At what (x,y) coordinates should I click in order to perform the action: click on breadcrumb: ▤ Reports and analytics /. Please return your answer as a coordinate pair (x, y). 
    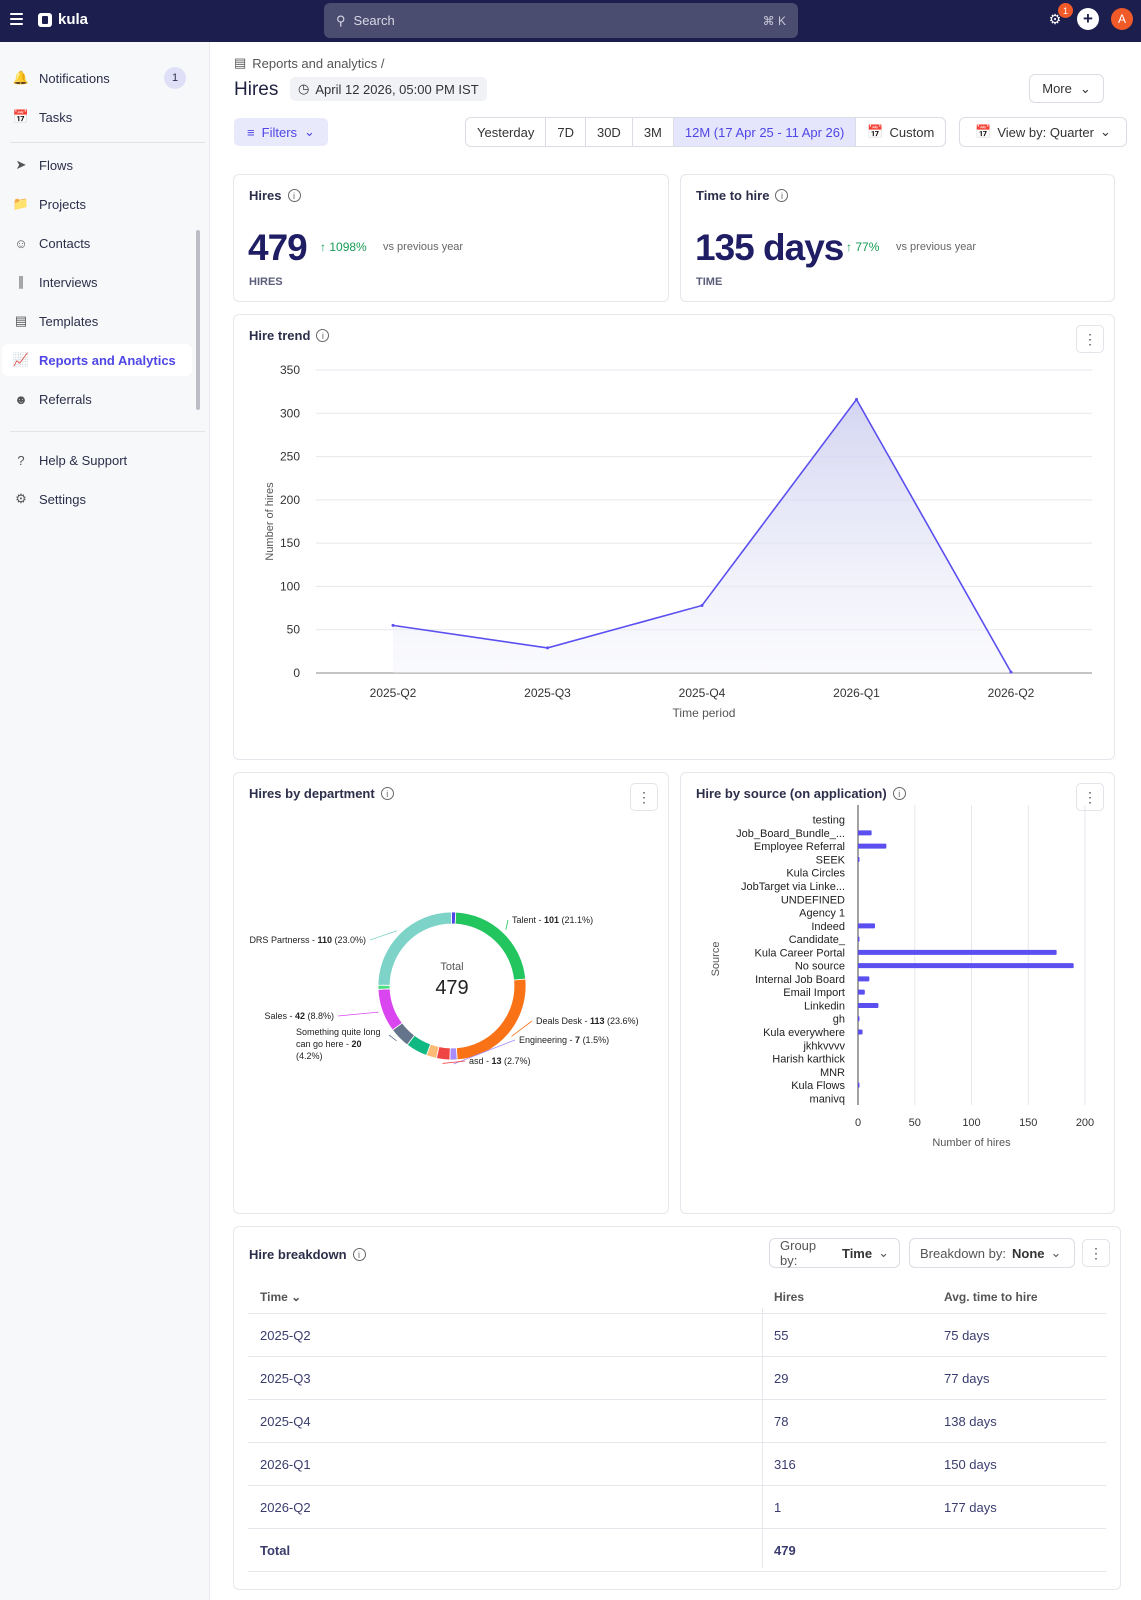
    Looking at the image, I should click on (309, 63).